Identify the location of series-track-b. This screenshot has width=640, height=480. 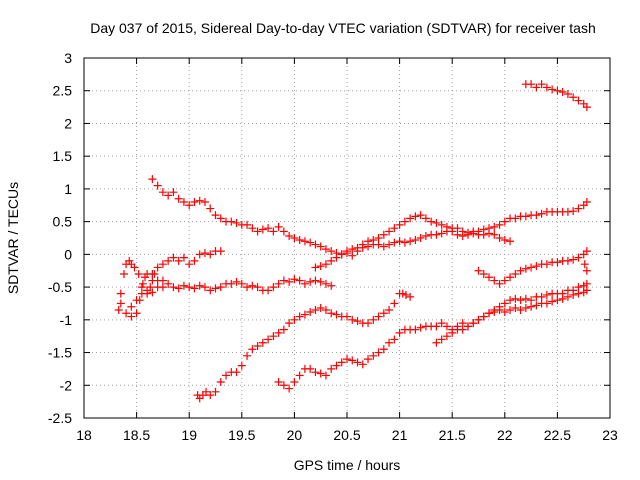
(170, 284).